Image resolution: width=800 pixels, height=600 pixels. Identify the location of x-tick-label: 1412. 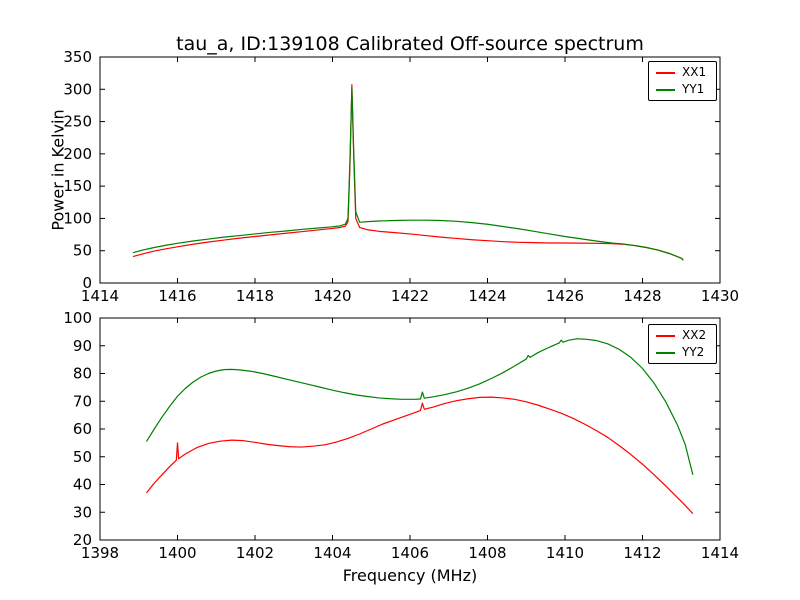
(642, 553).